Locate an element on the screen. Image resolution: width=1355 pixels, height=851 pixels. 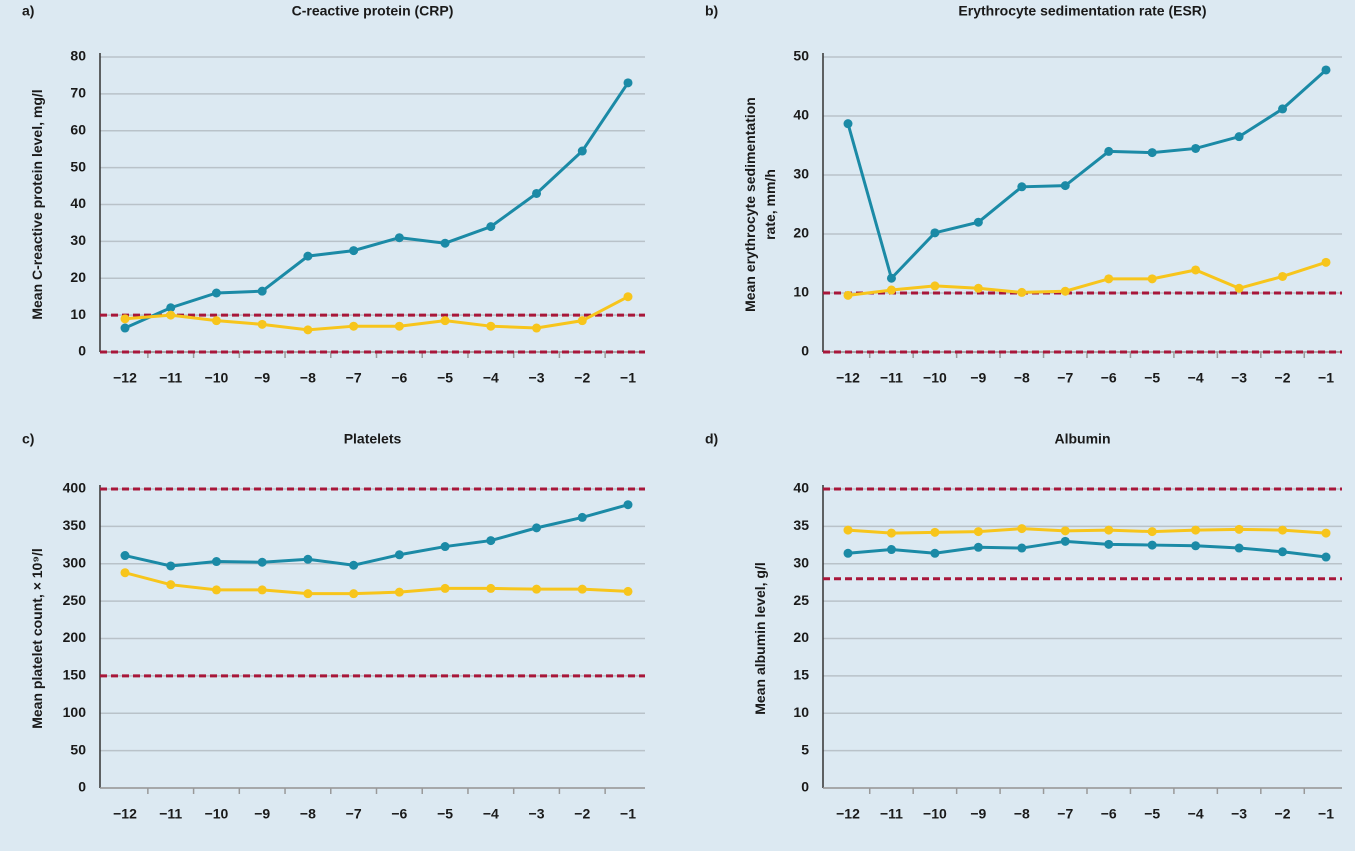
chart-title: Albumin is located at coordinates (1083, 439).